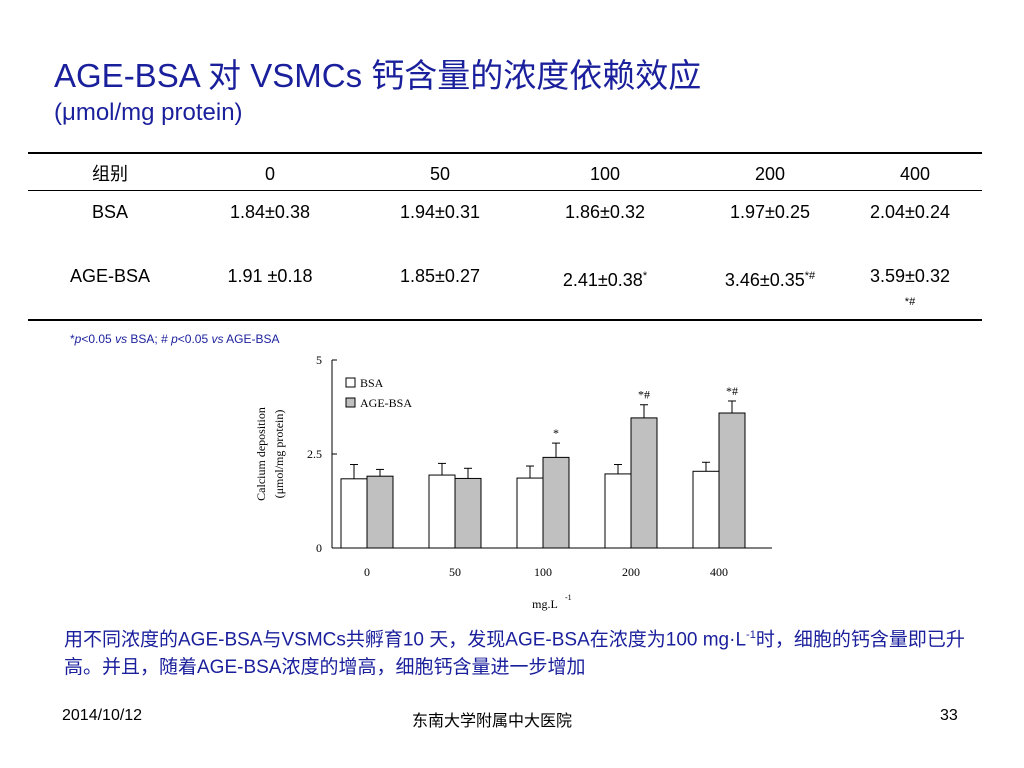 The width and height of the screenshot is (1024, 768). I want to click on x-tick-label: 200, so click(631, 572).